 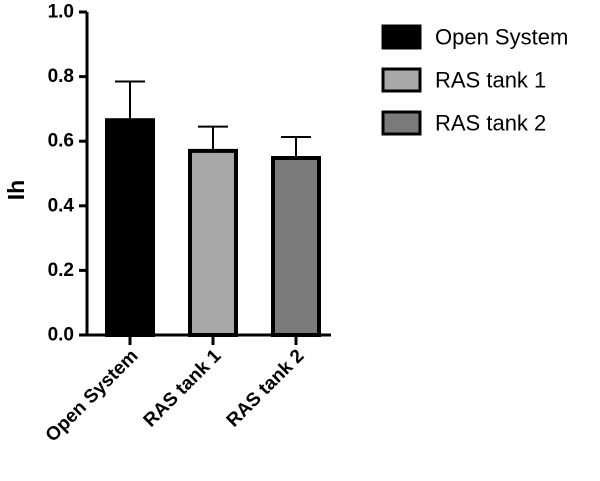 What do you see at coordinates (183, 388) in the screenshot?
I see `x-tick-label: RAS tank 1` at bounding box center [183, 388].